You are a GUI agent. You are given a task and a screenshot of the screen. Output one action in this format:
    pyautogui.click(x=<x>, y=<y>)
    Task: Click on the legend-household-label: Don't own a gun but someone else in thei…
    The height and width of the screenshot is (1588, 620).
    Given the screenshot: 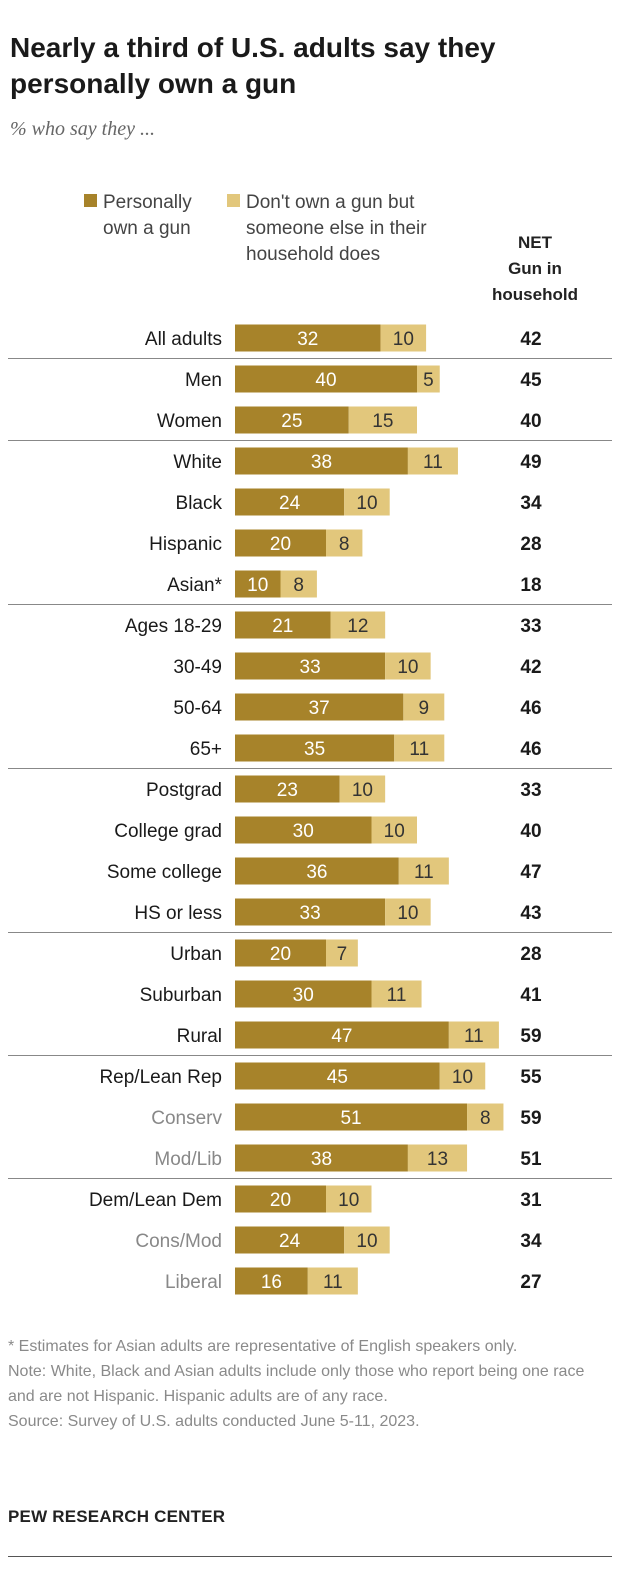 What is the action you would take?
    pyautogui.click(x=336, y=228)
    